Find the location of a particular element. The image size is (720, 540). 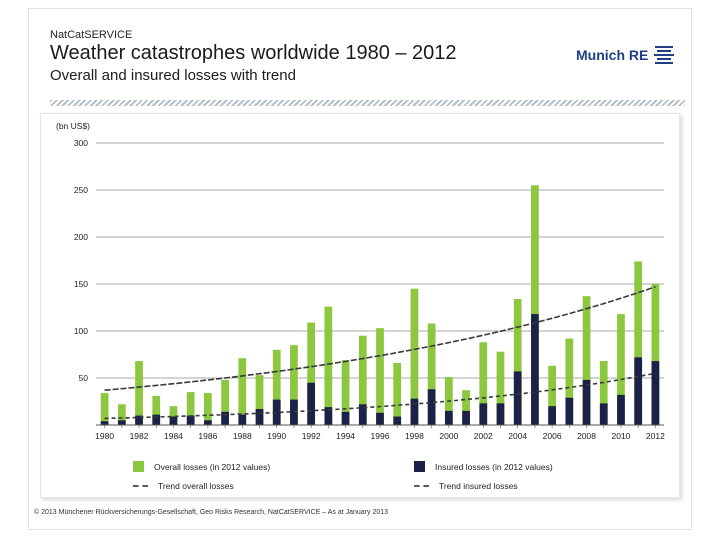

y-tick-label: 300 is located at coordinates (81, 143).